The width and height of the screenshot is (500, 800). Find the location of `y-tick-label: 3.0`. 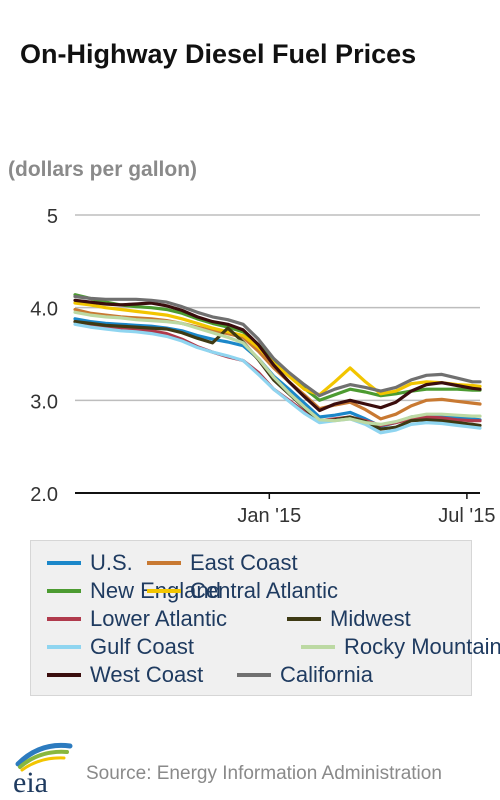

y-tick-label: 3.0 is located at coordinates (44, 402).